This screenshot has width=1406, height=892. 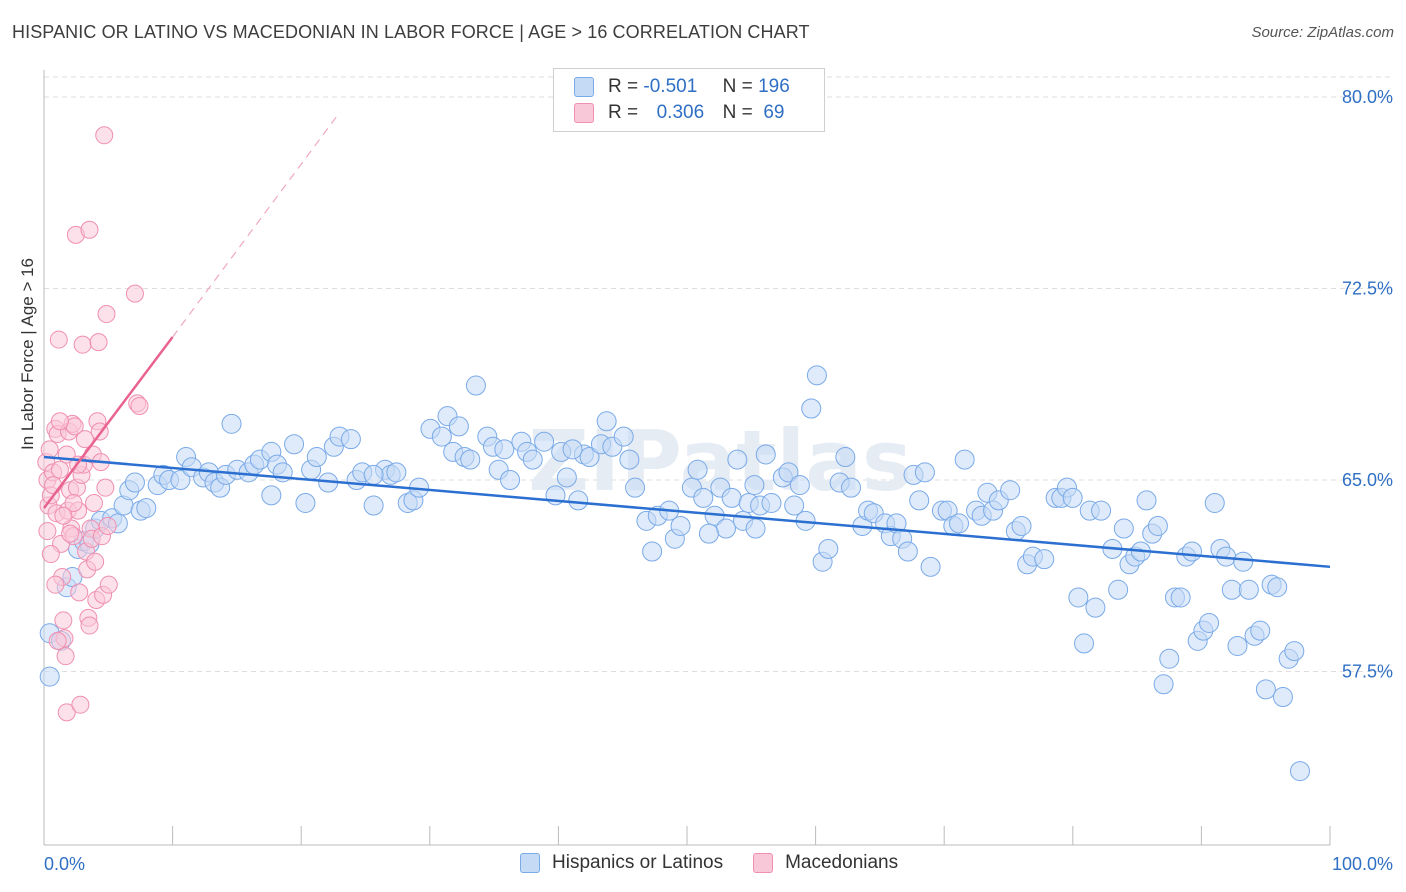 I want to click on trend-extension-macedonians, so click(x=256, y=224).